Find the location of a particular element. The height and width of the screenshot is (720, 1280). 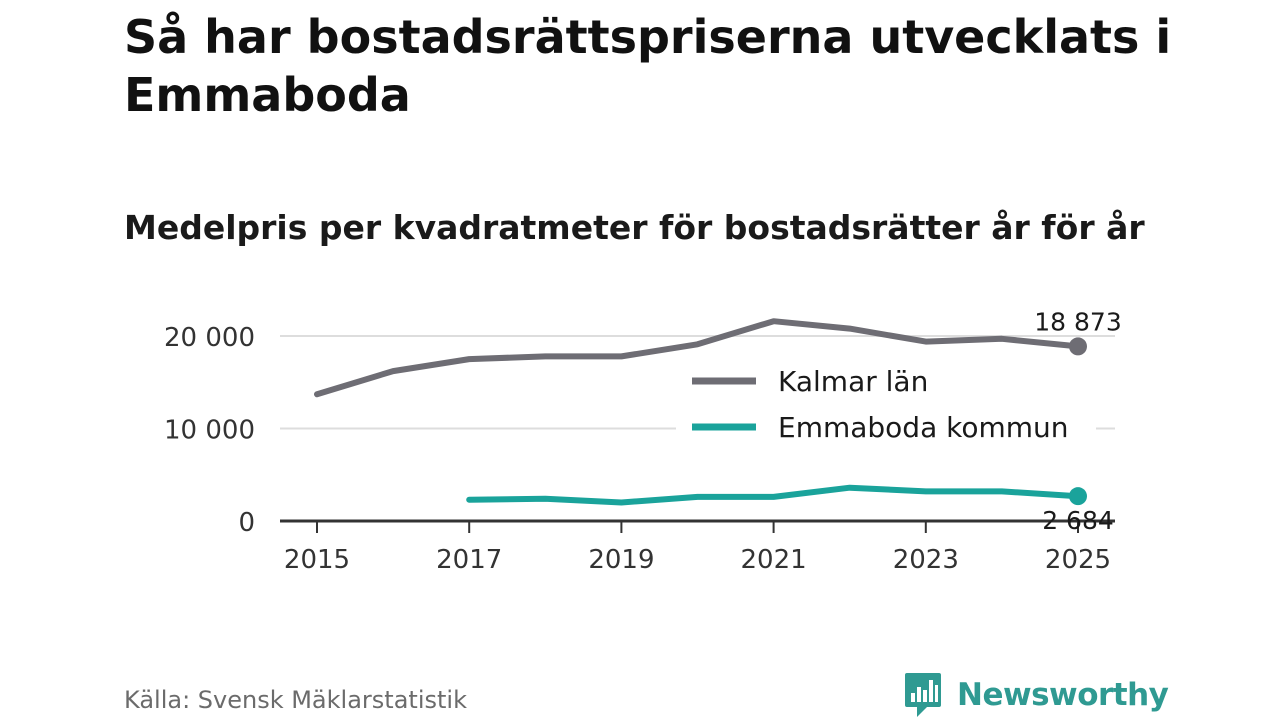

newsworthy-logo: Newsworthy is located at coordinates (1036, 695).